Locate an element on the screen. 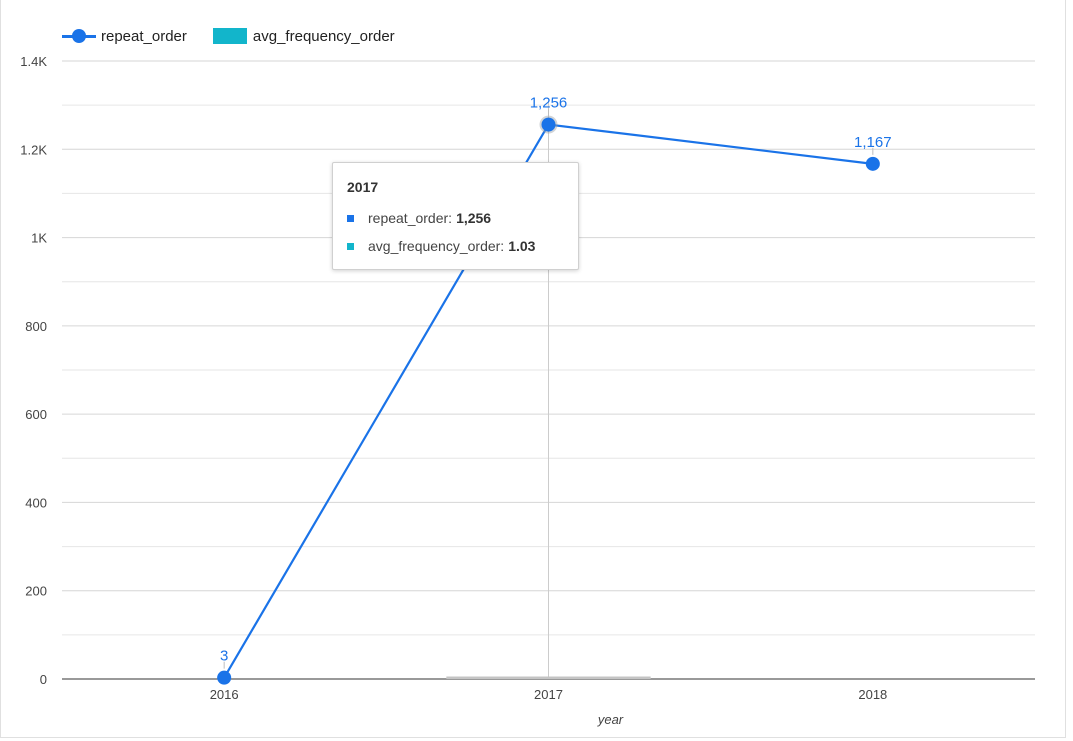  bar-swatch-icon is located at coordinates (229, 36).